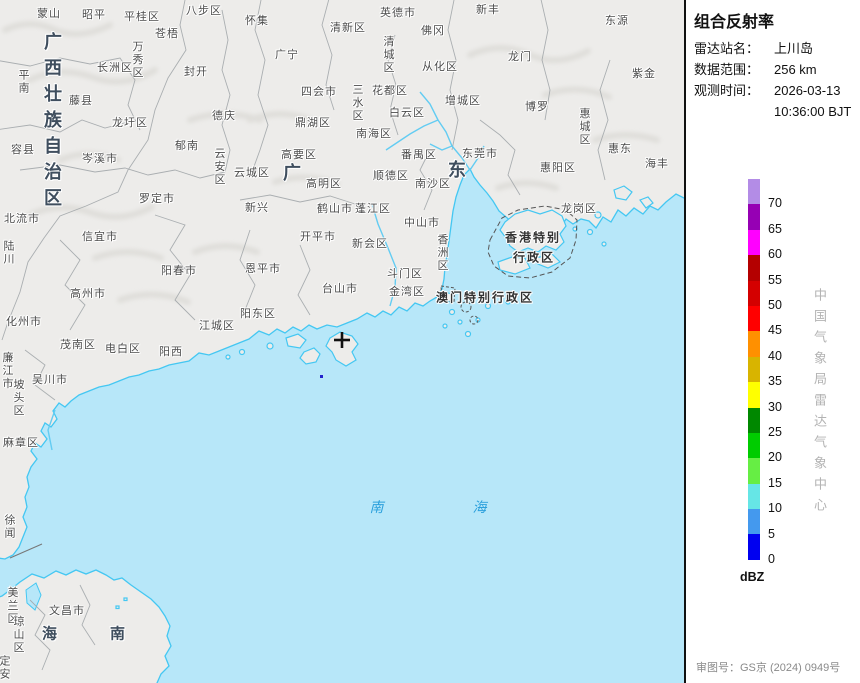 The height and width of the screenshot is (683, 860). I want to click on legend-tick: 30, so click(775, 406).